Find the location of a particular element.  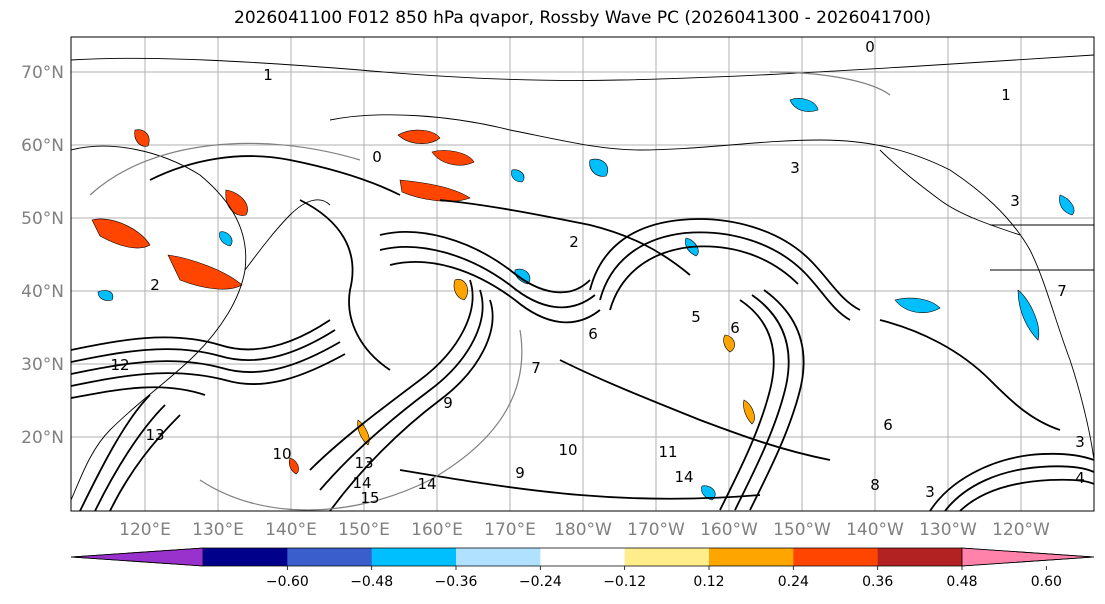

contour-value-label: 11 is located at coordinates (667, 452).